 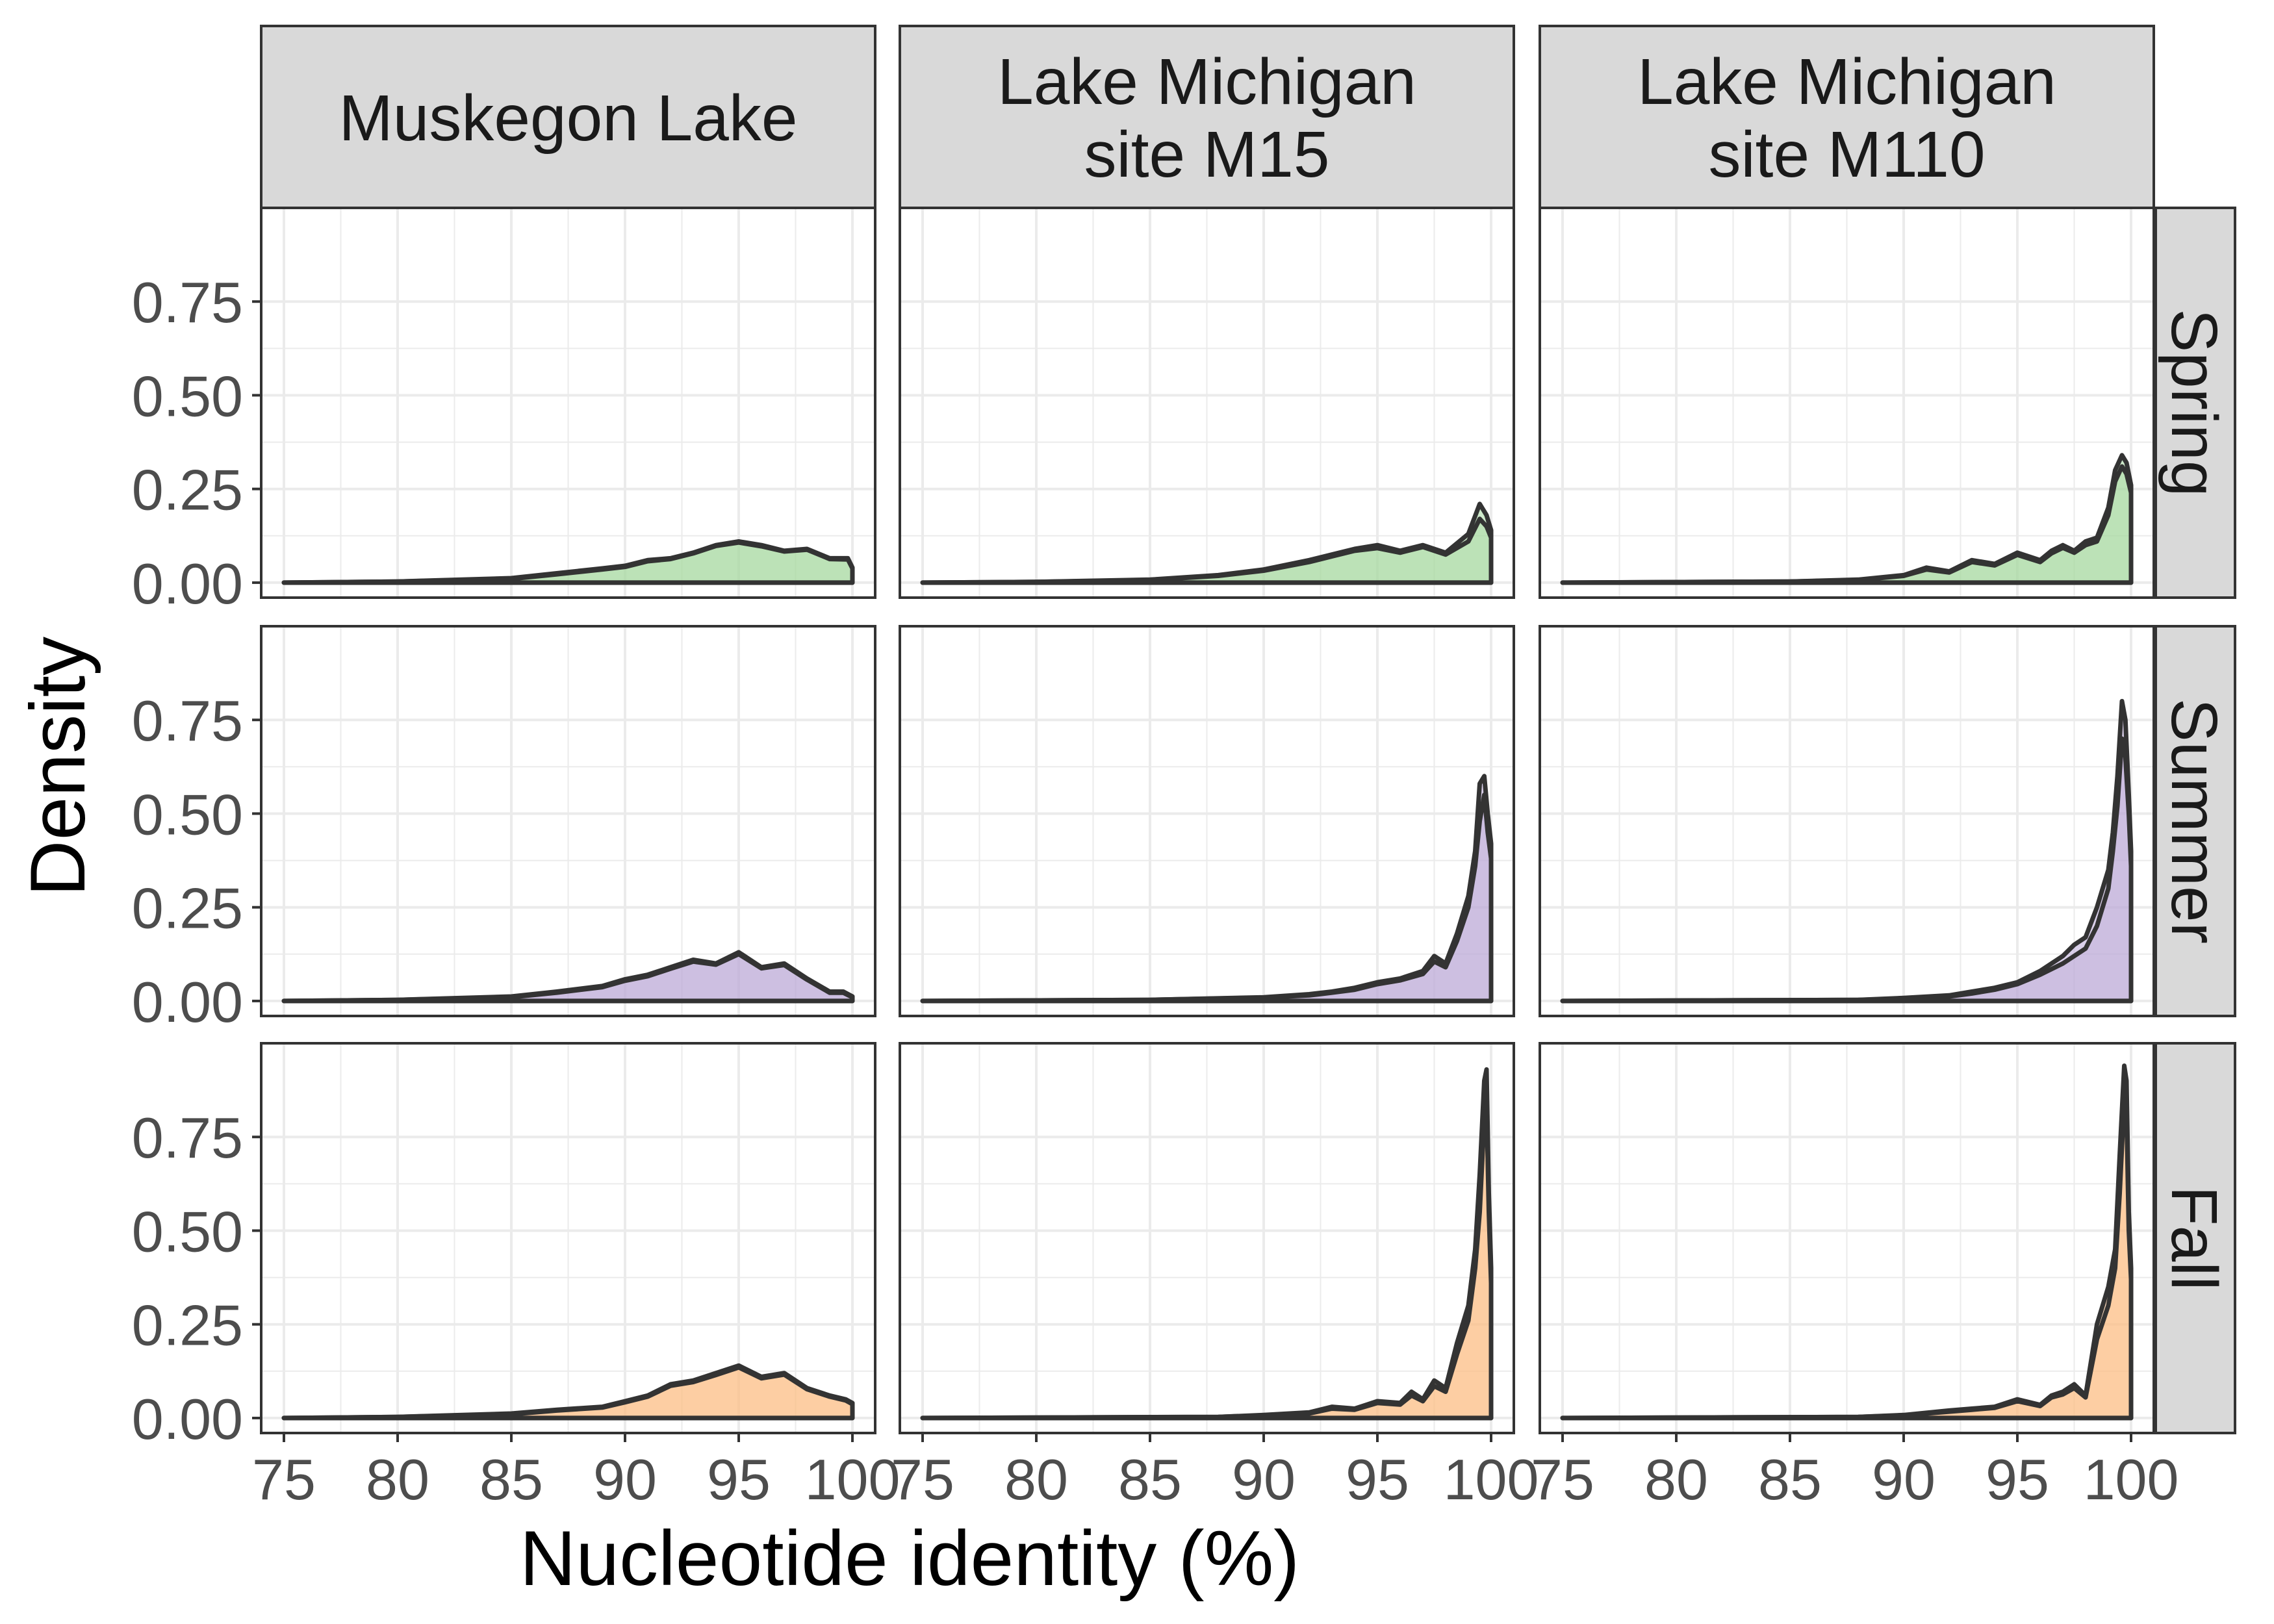 What do you see at coordinates (1207, 154) in the screenshot?
I see `column-strip-label: site M15` at bounding box center [1207, 154].